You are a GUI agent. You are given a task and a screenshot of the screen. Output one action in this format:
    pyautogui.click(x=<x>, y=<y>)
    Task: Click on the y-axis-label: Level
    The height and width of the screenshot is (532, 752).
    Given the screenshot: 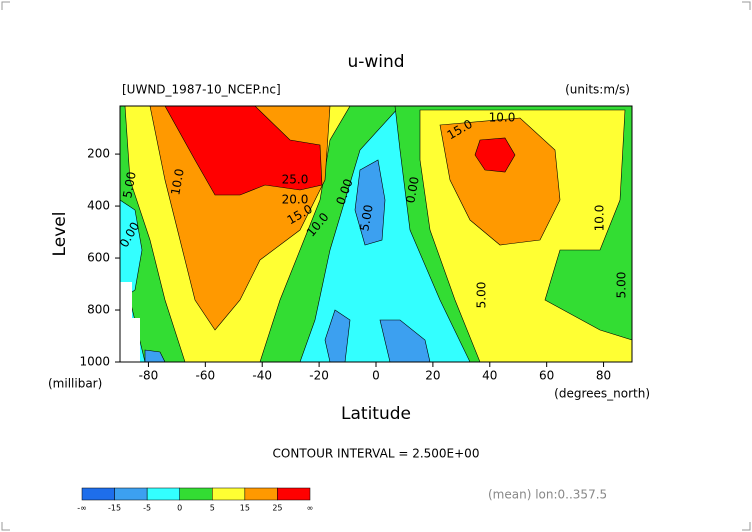 What is the action you would take?
    pyautogui.click(x=60, y=234)
    